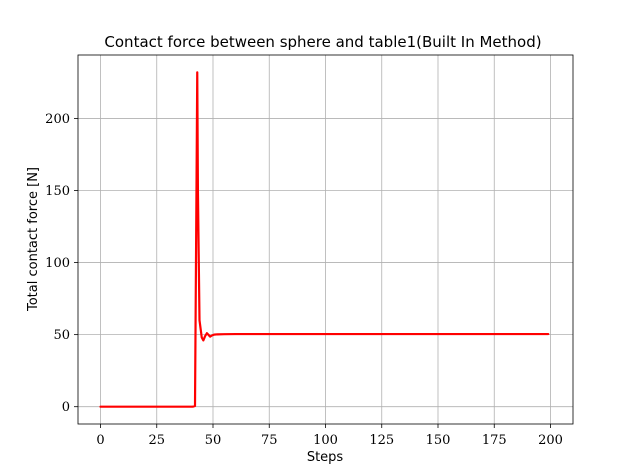  What do you see at coordinates (325, 457) in the screenshot?
I see `x-axis-label: Steps` at bounding box center [325, 457].